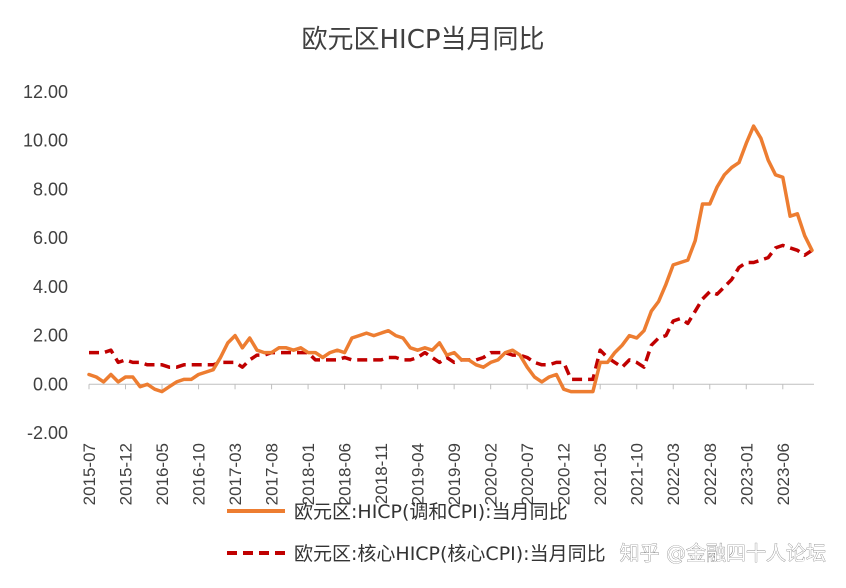 This screenshot has width=846, height=588. What do you see at coordinates (45, 141) in the screenshot?
I see `y-tick-label: 10.00` at bounding box center [45, 141].